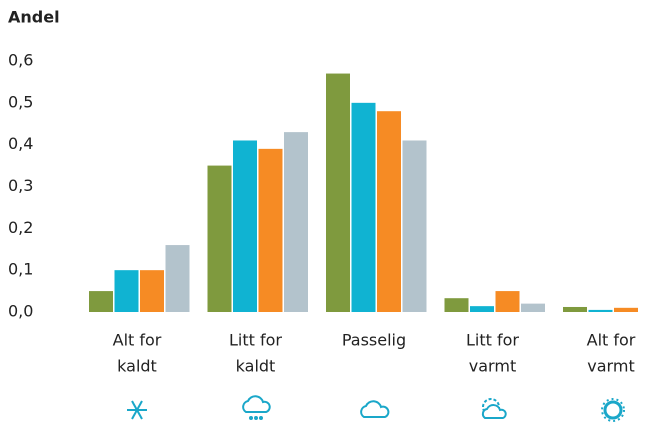  Describe the element at coordinates (20, 227) in the screenshot. I see `y-tick-label: 0,2` at that location.